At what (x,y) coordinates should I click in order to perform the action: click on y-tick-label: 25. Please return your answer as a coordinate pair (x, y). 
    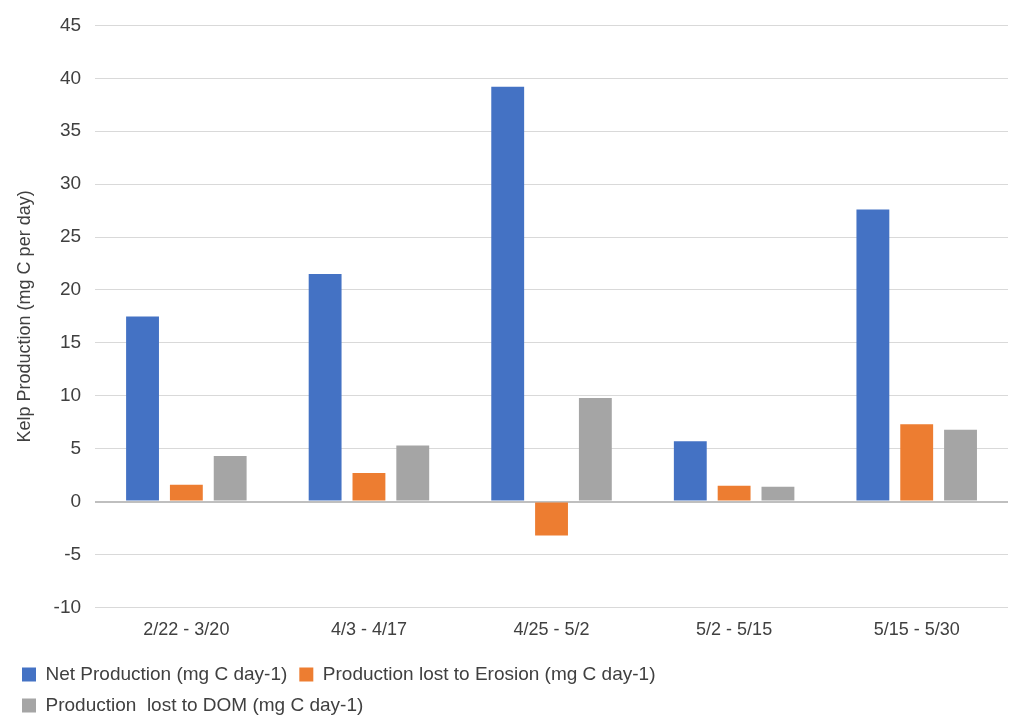
    Looking at the image, I should click on (70, 236).